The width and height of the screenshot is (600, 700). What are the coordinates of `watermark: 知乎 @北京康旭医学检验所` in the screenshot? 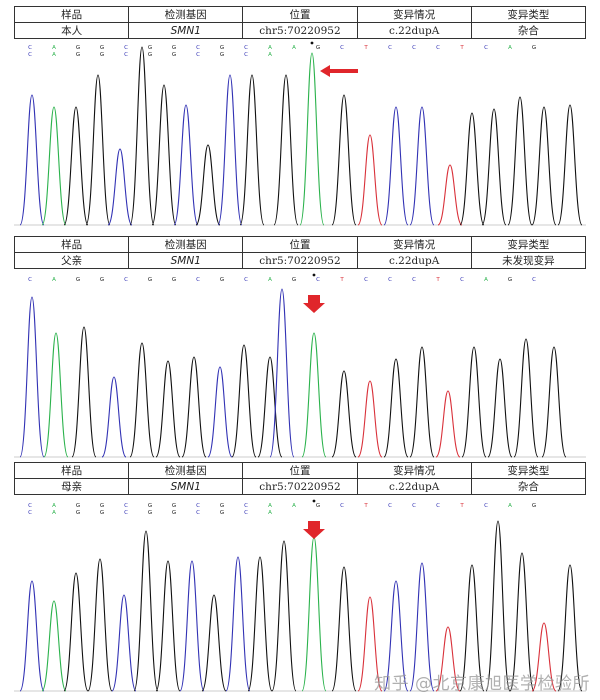 It's located at (482, 684).